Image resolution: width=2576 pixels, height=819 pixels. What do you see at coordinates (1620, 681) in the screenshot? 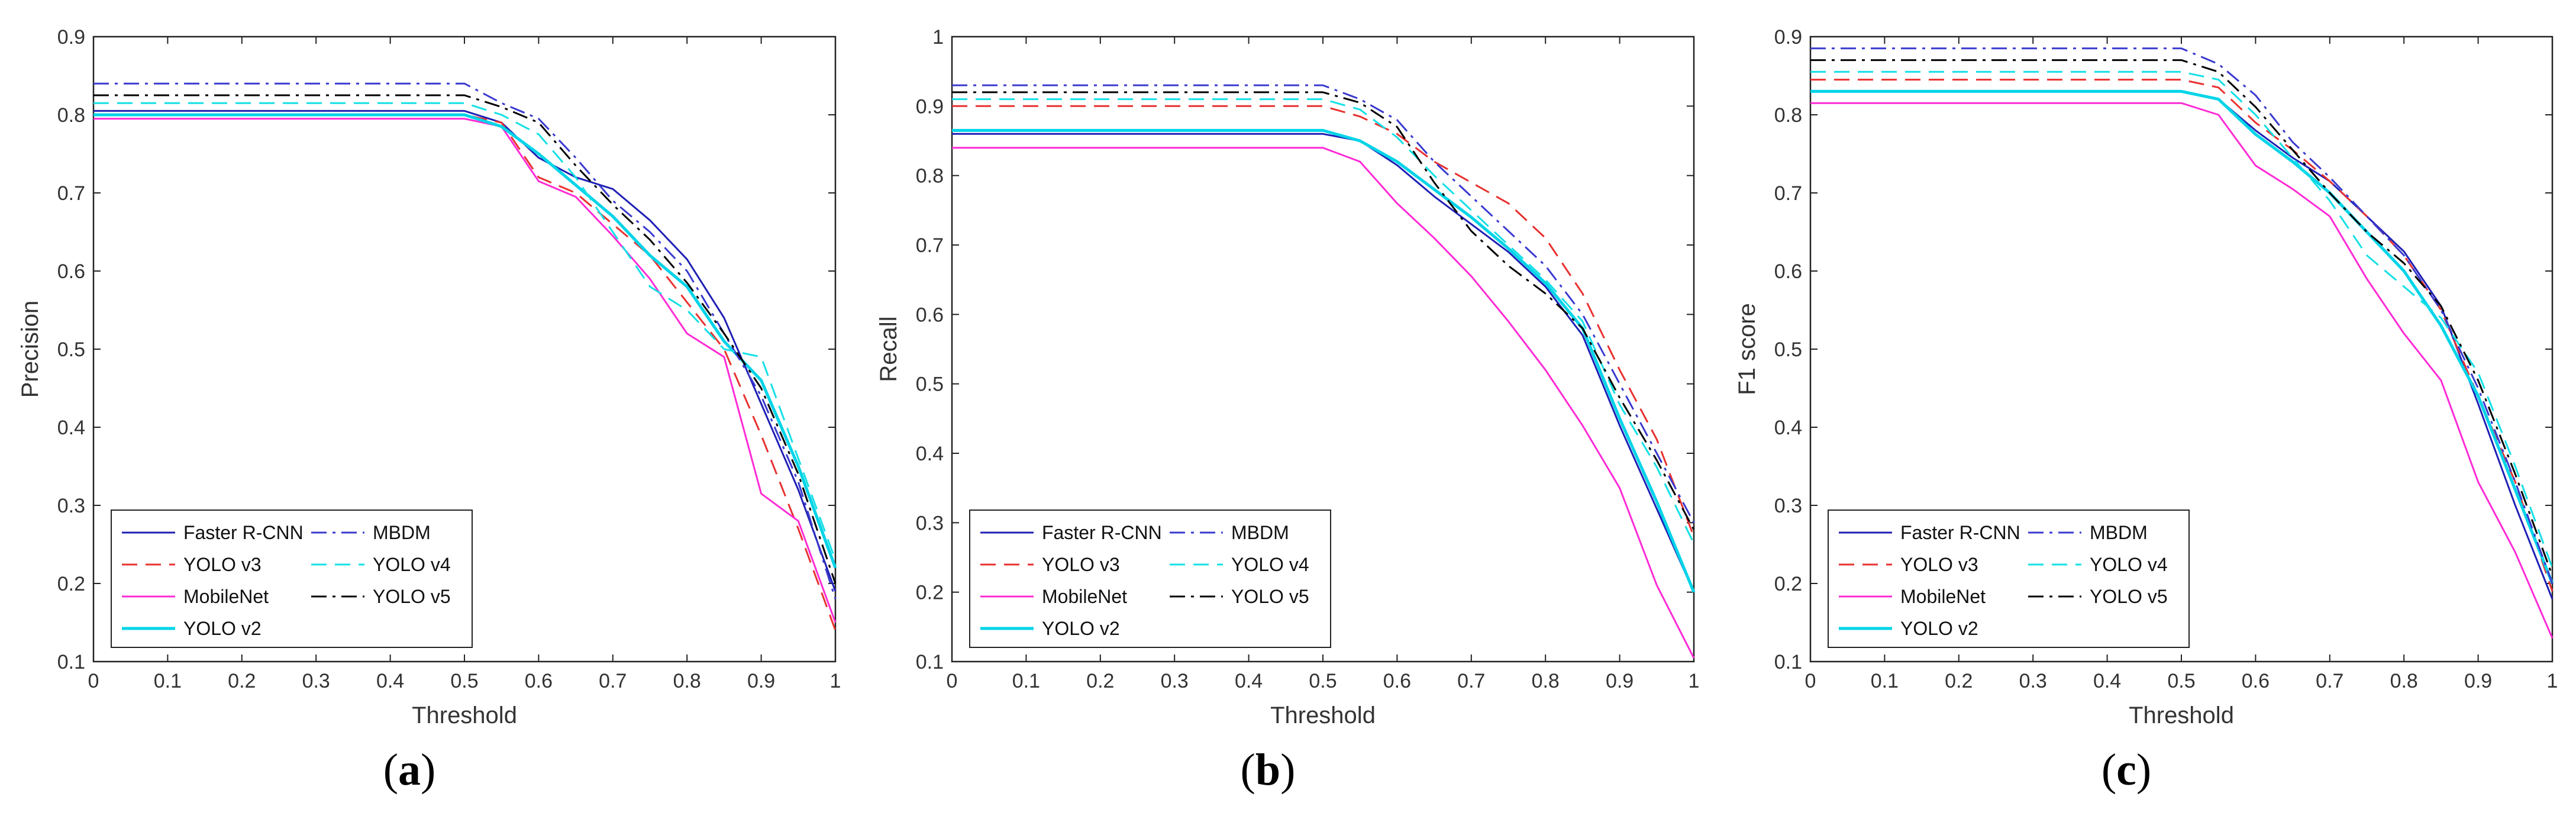
I see `x-tick-label-b: 0.9` at bounding box center [1620, 681].